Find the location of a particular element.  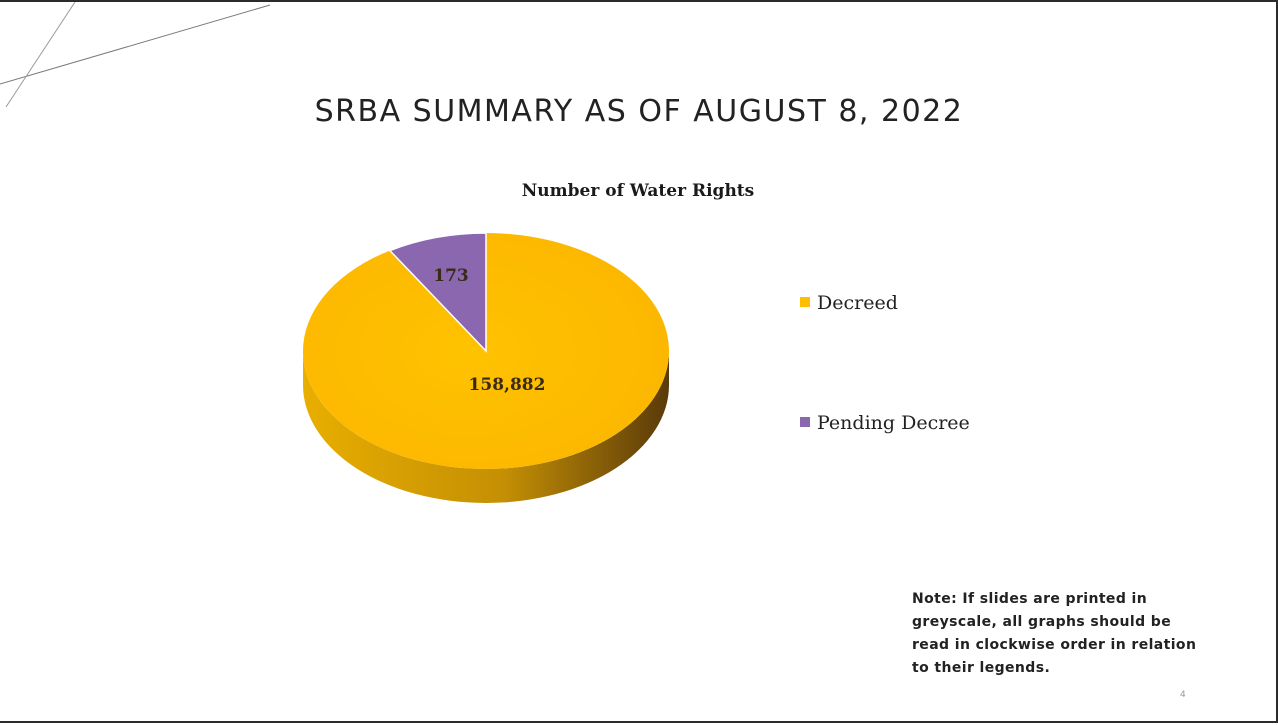

legend-item-pending-decree: Pending Decree is located at coordinates (885, 423).